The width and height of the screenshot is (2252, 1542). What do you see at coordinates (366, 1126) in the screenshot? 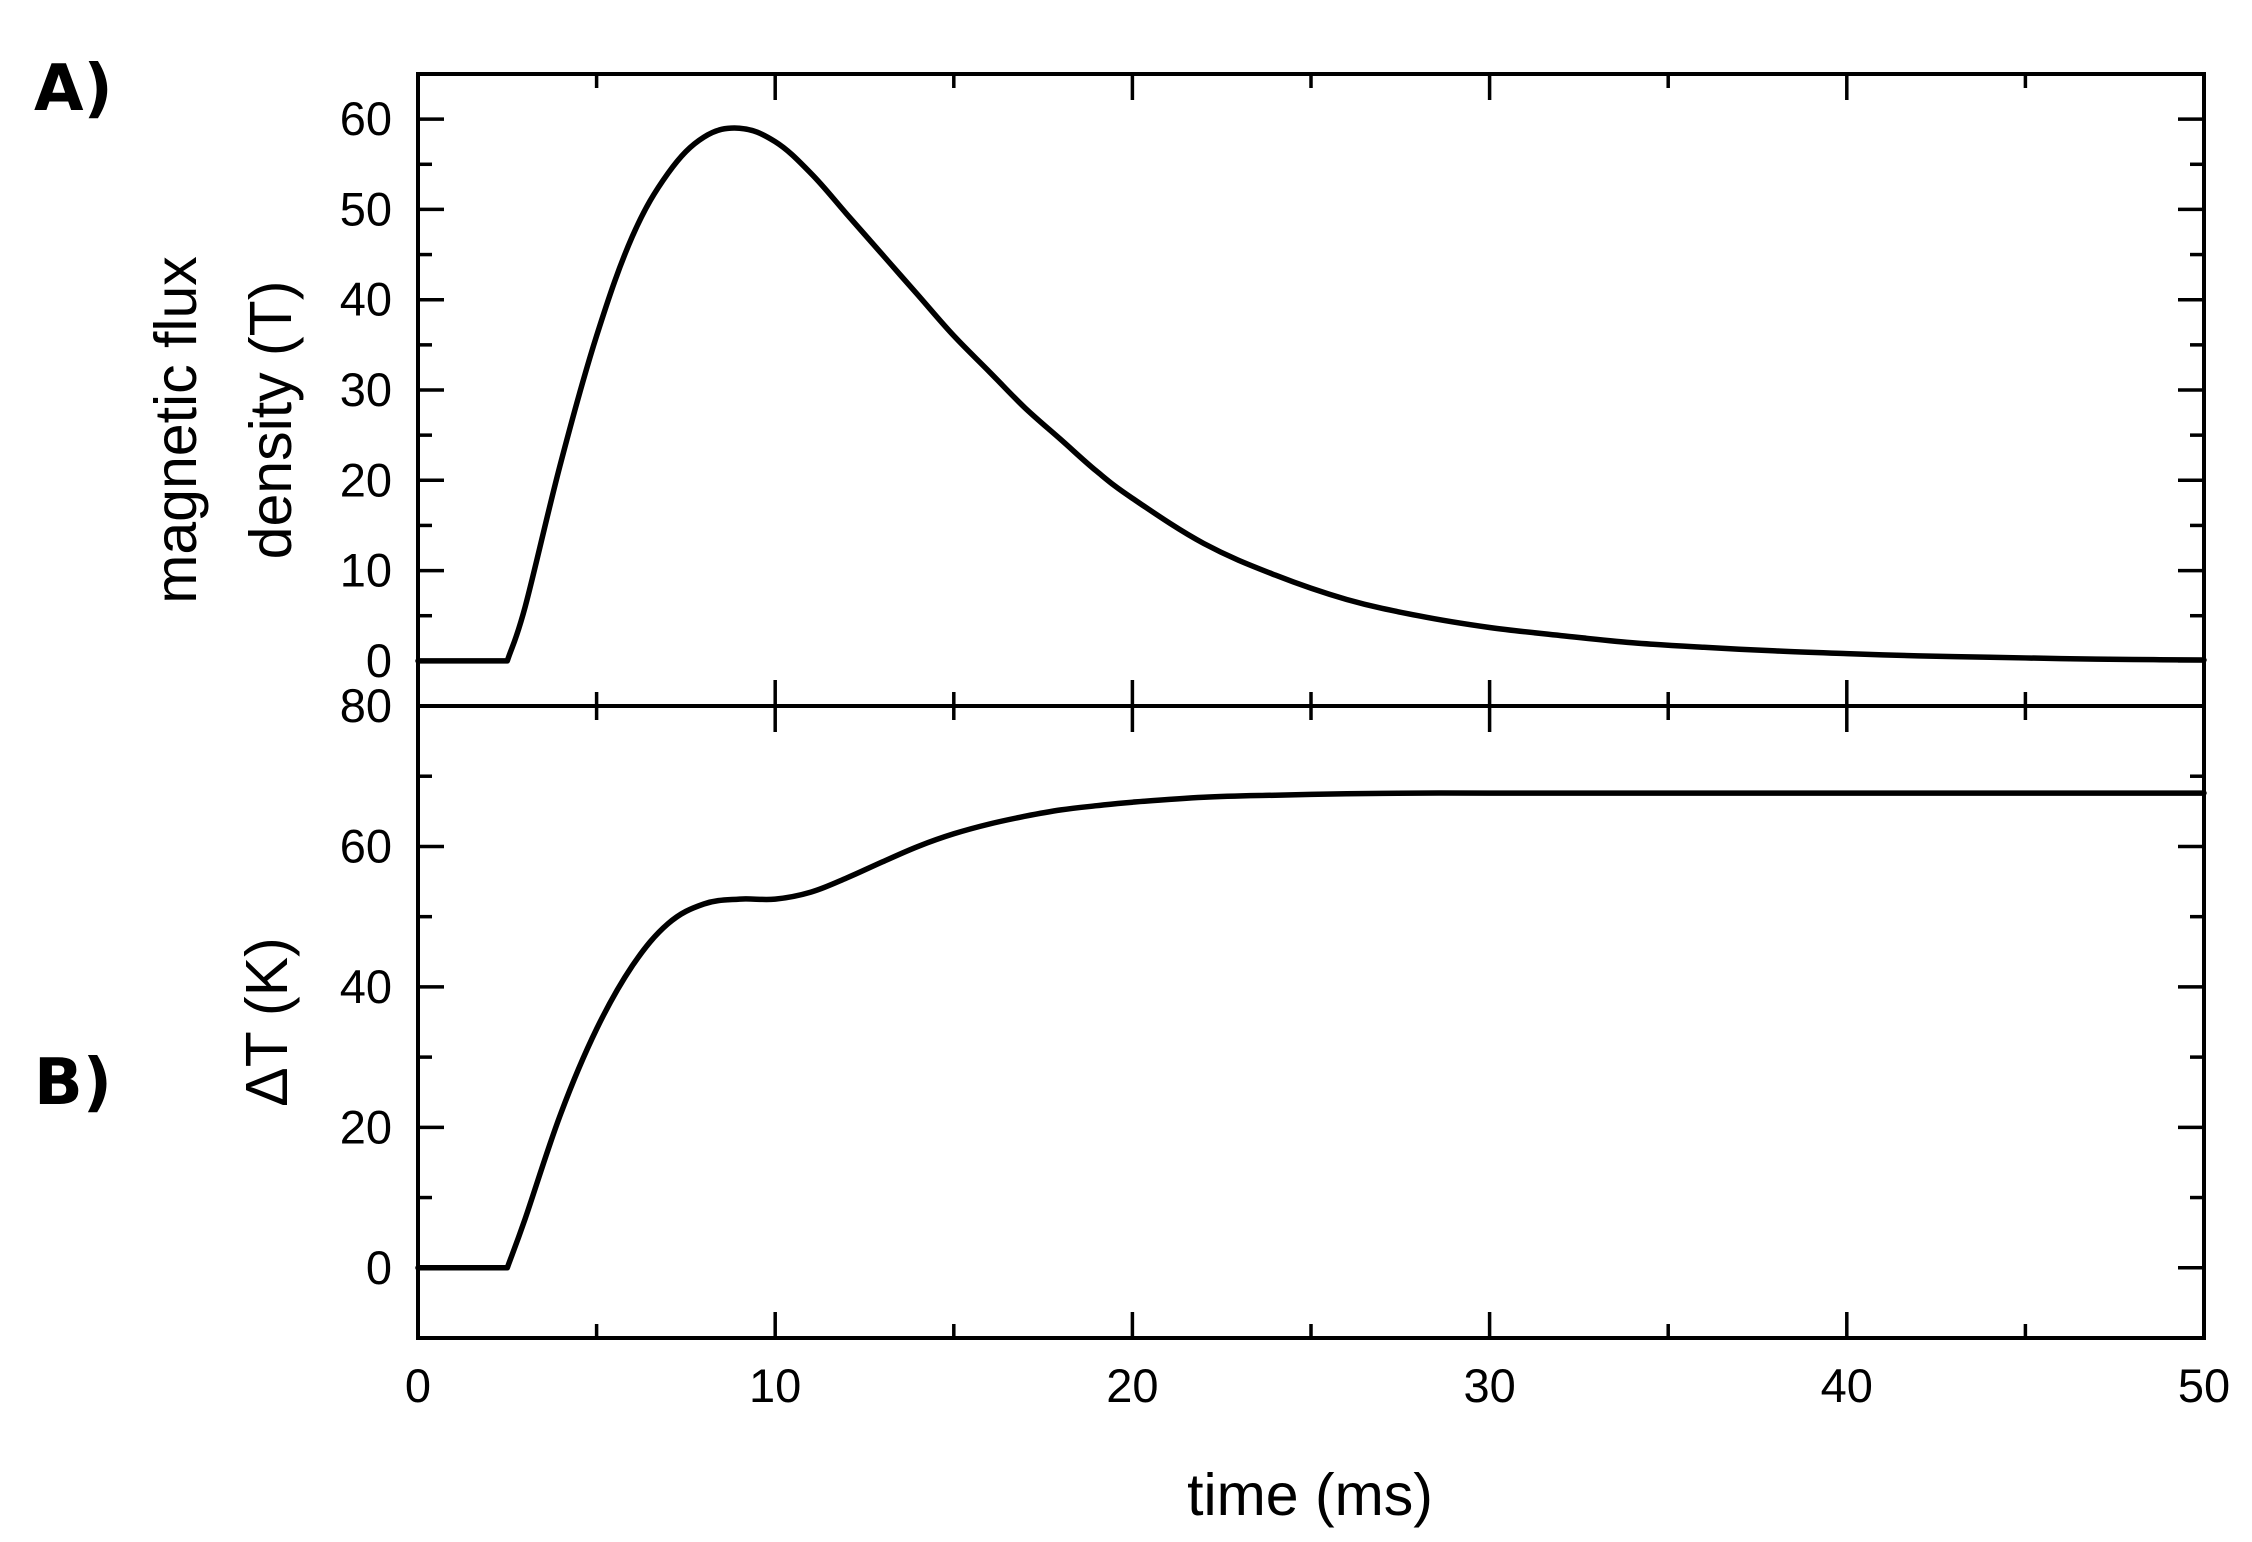
I see `panel-b-y-tick-label: 20` at bounding box center [366, 1126].